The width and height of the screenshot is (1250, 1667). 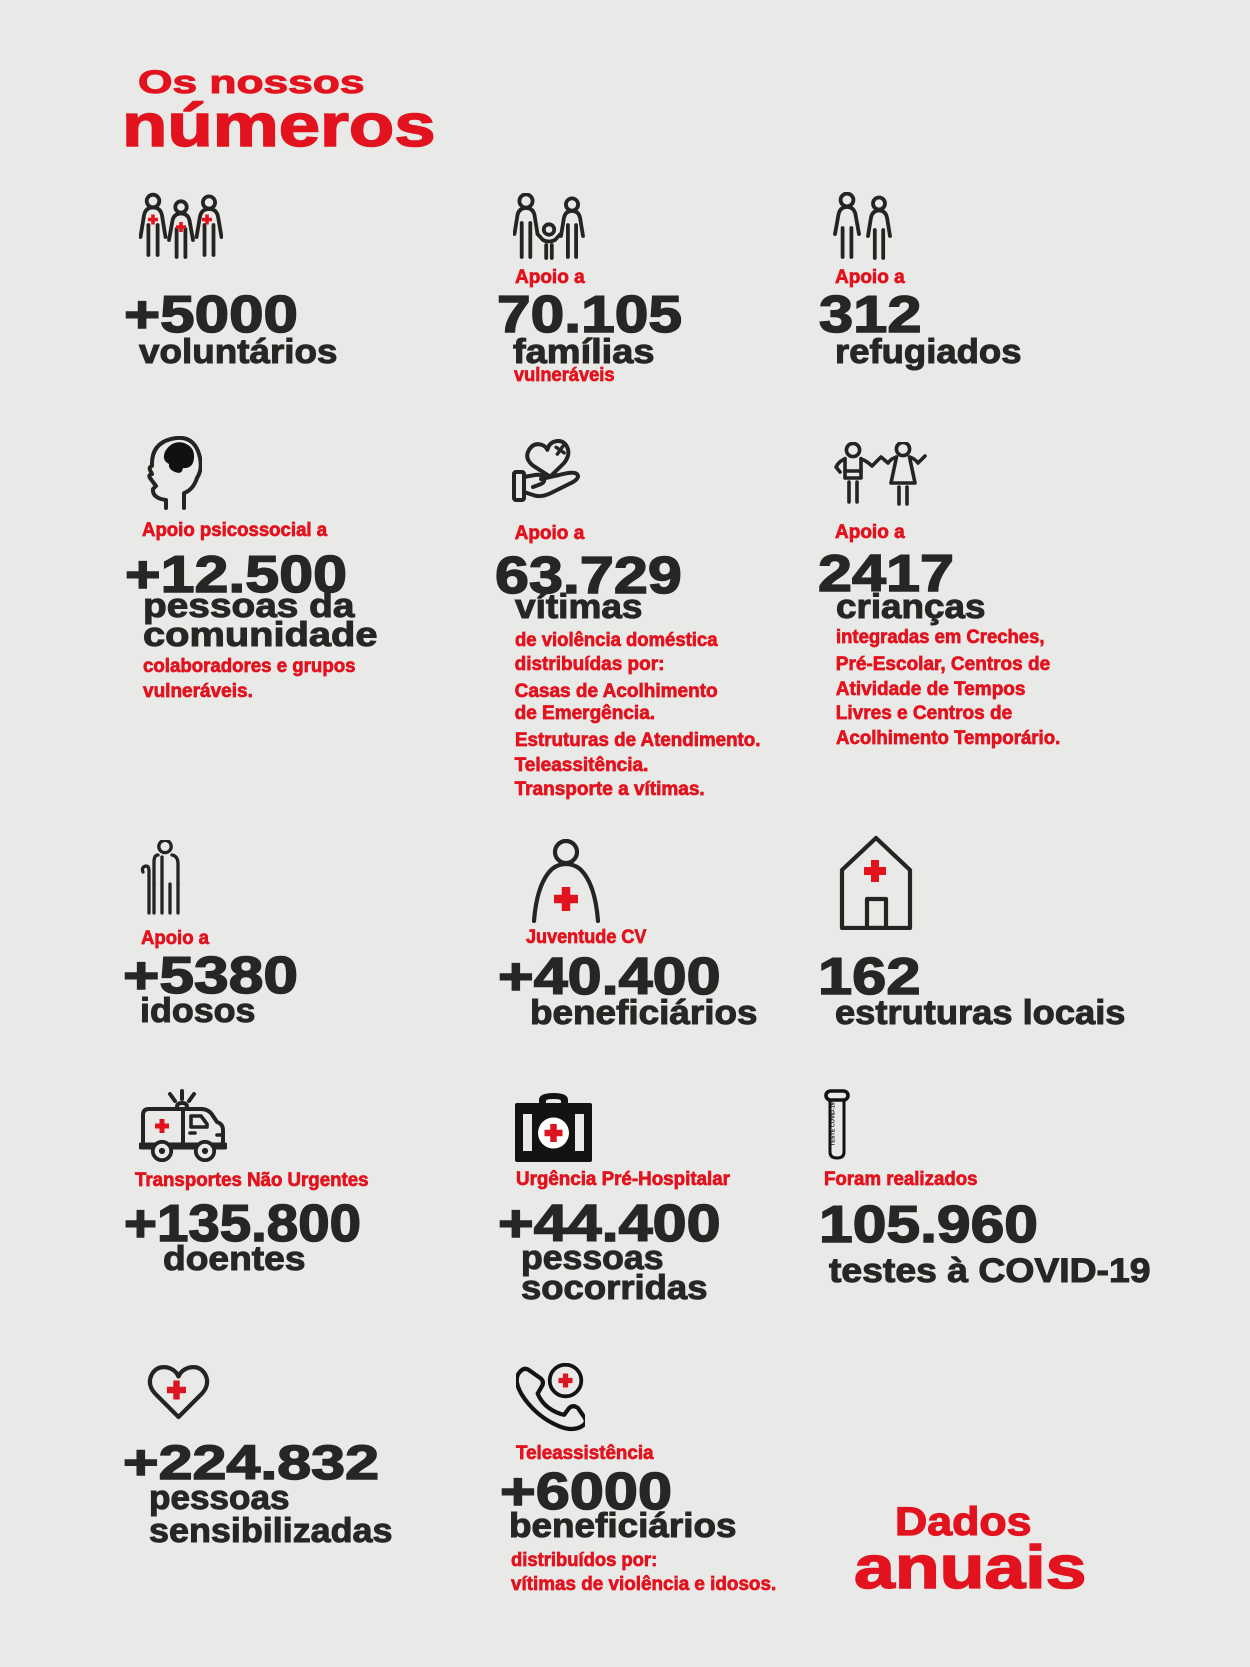 I want to click on svg-text: TESTE COVID-19, so click(x=834, y=1124).